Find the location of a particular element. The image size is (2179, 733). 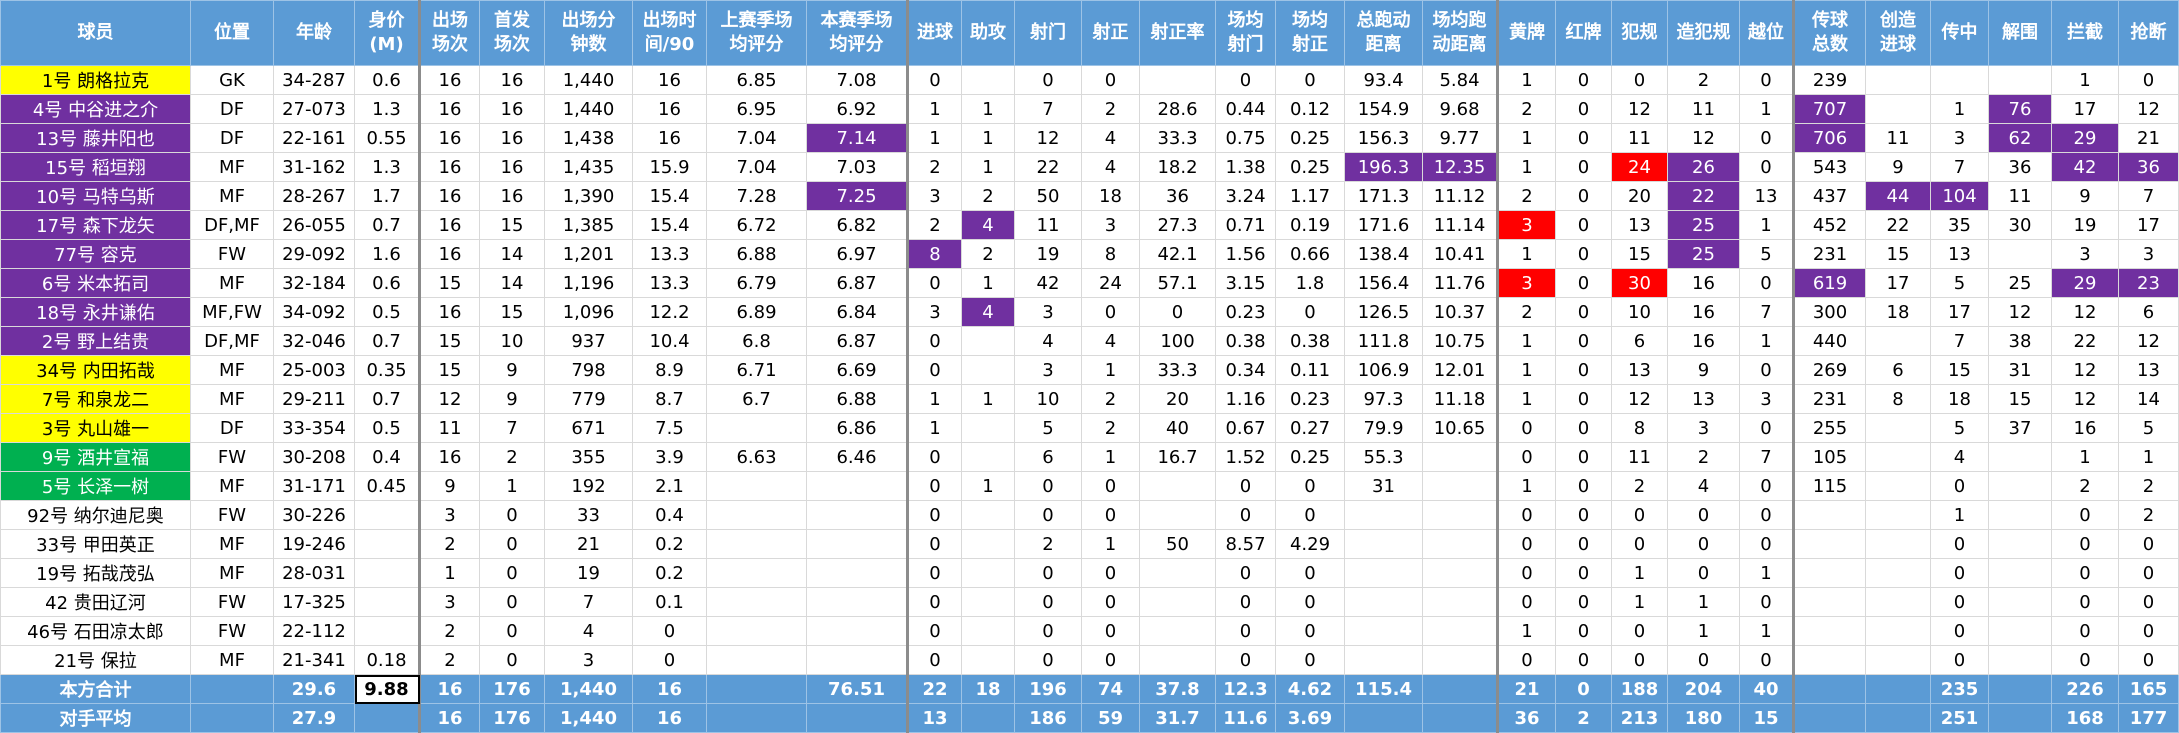

stat-cell: 8.57 is located at coordinates (1245, 544).